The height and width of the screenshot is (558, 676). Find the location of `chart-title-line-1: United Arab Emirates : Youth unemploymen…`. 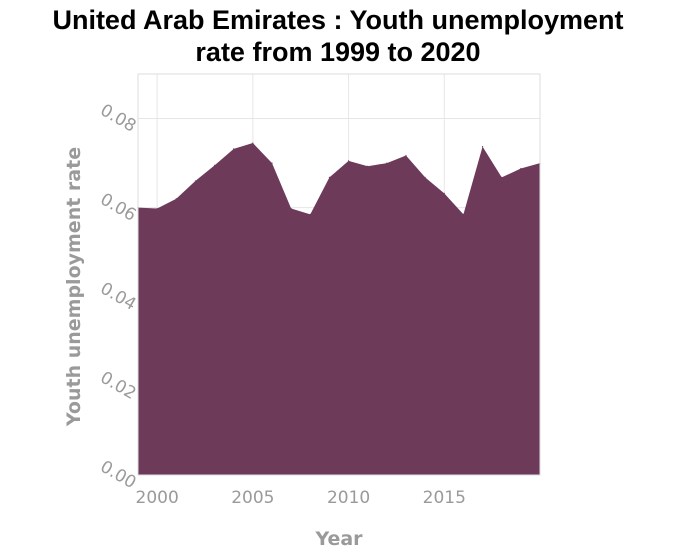

chart-title-line-1: United Arab Emirates : Youth unemploymen… is located at coordinates (338, 20).